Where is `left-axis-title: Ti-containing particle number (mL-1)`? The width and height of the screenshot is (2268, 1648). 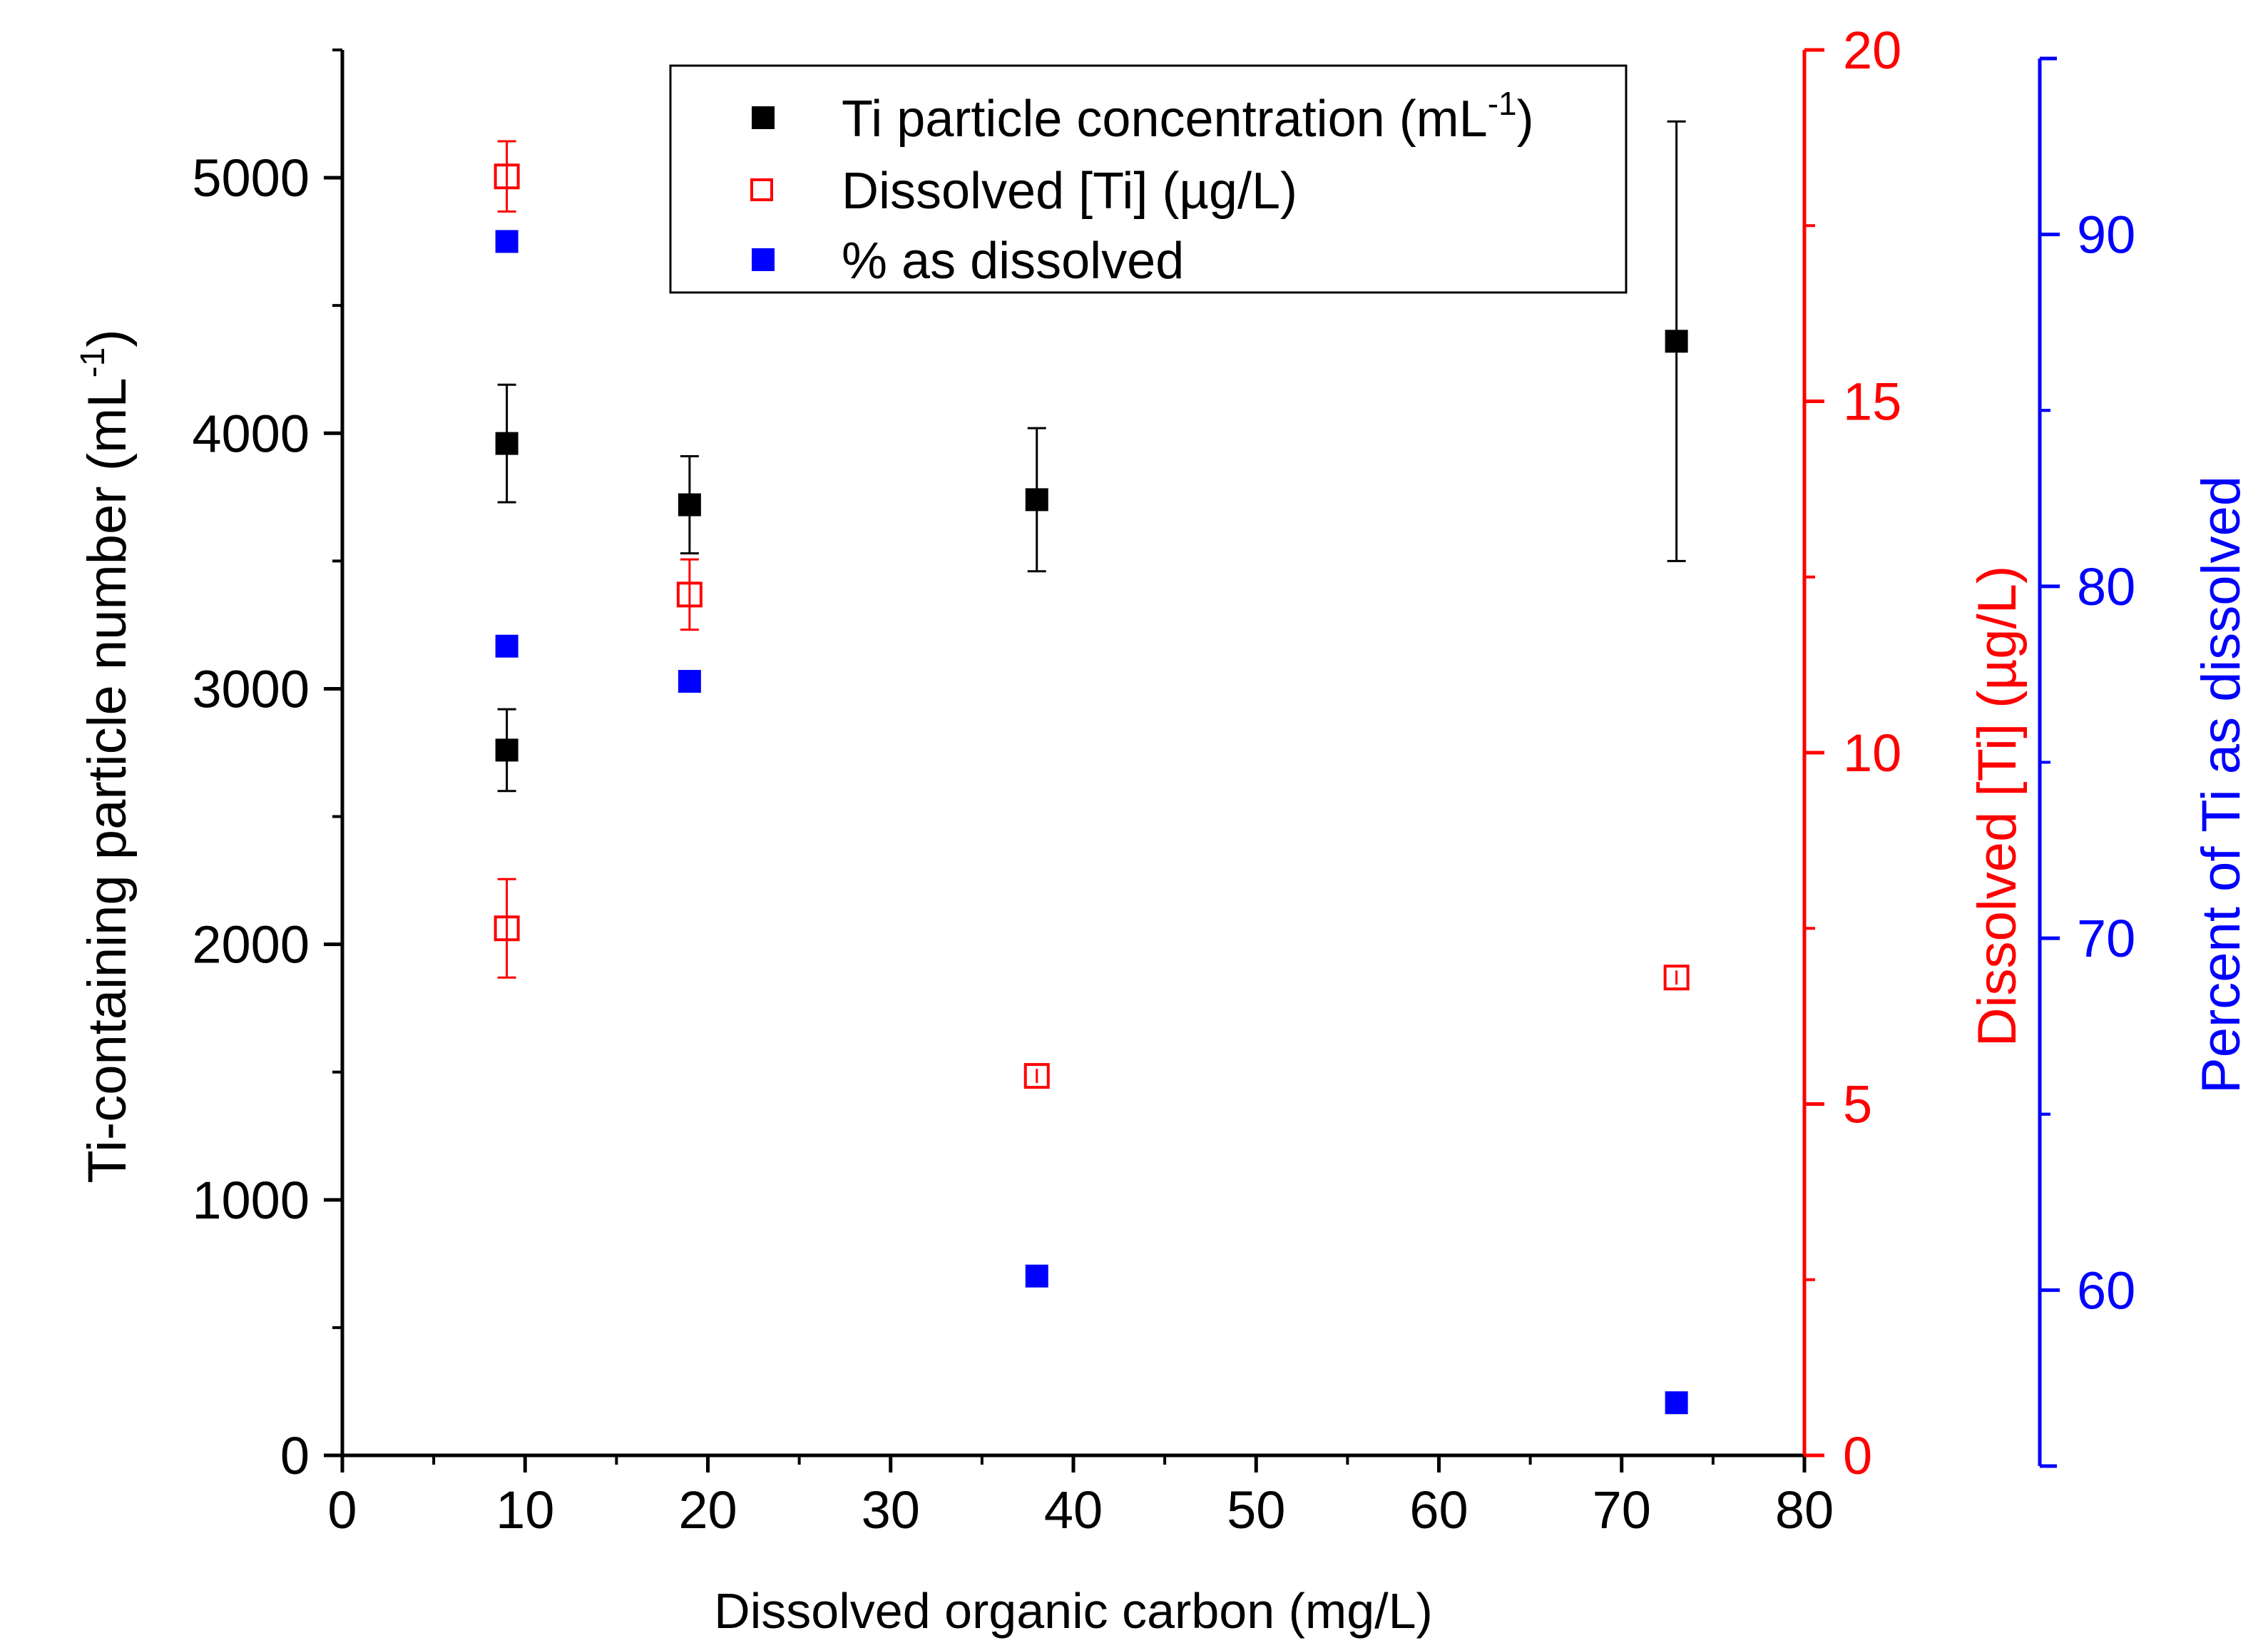 left-axis-title: Ti-containing particle number (mL-1) is located at coordinates (106, 756).